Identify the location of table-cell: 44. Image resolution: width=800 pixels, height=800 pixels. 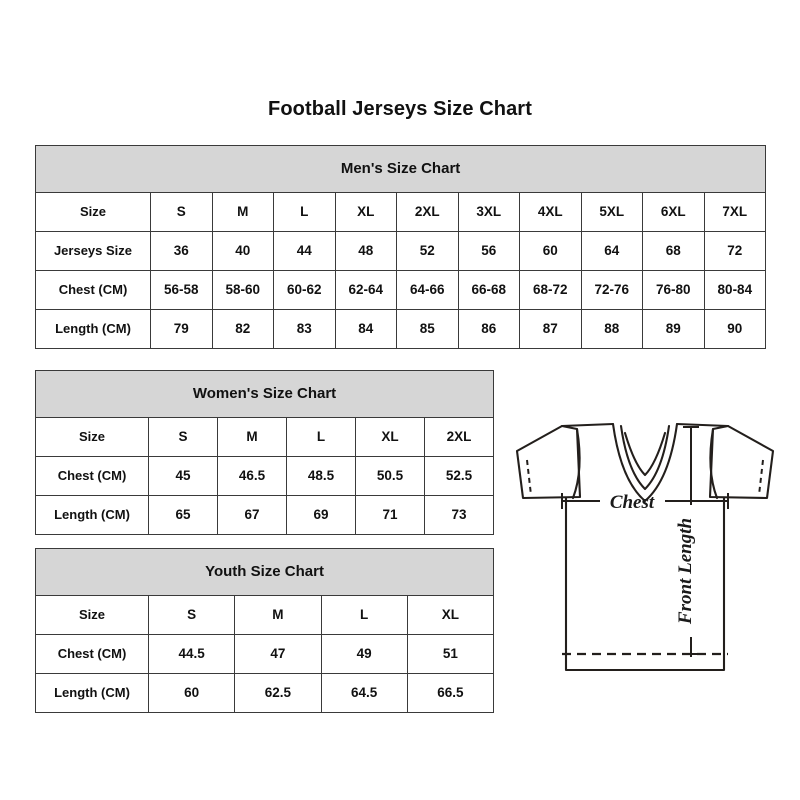
(304, 251).